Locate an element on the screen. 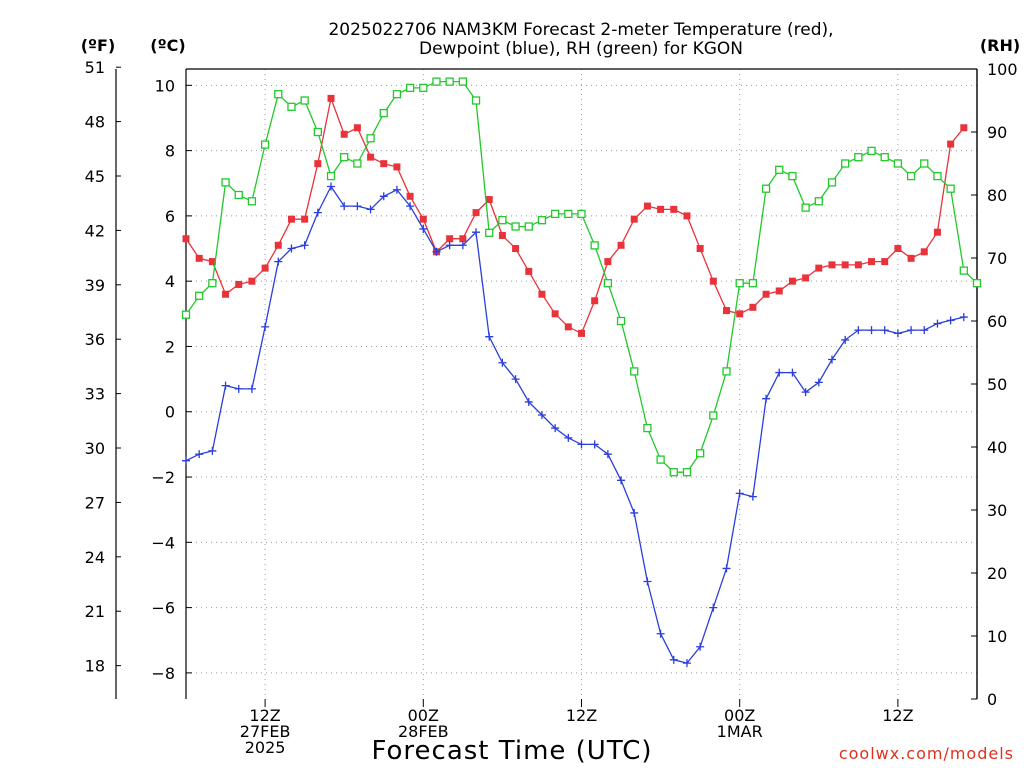 The image size is (1024, 768). rh-tick-label: 20 is located at coordinates (997, 573).